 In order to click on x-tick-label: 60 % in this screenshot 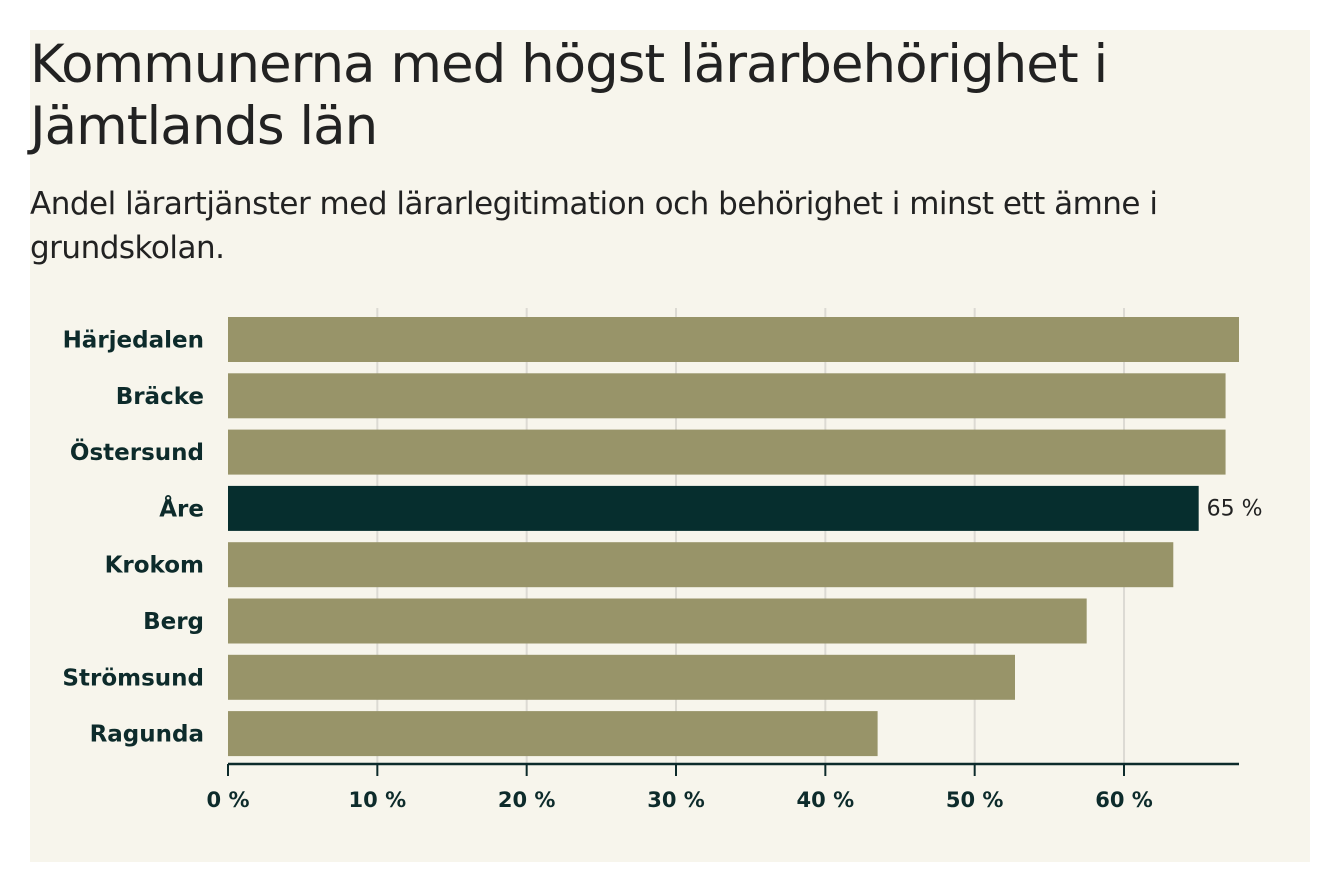, I will do `click(1124, 800)`.